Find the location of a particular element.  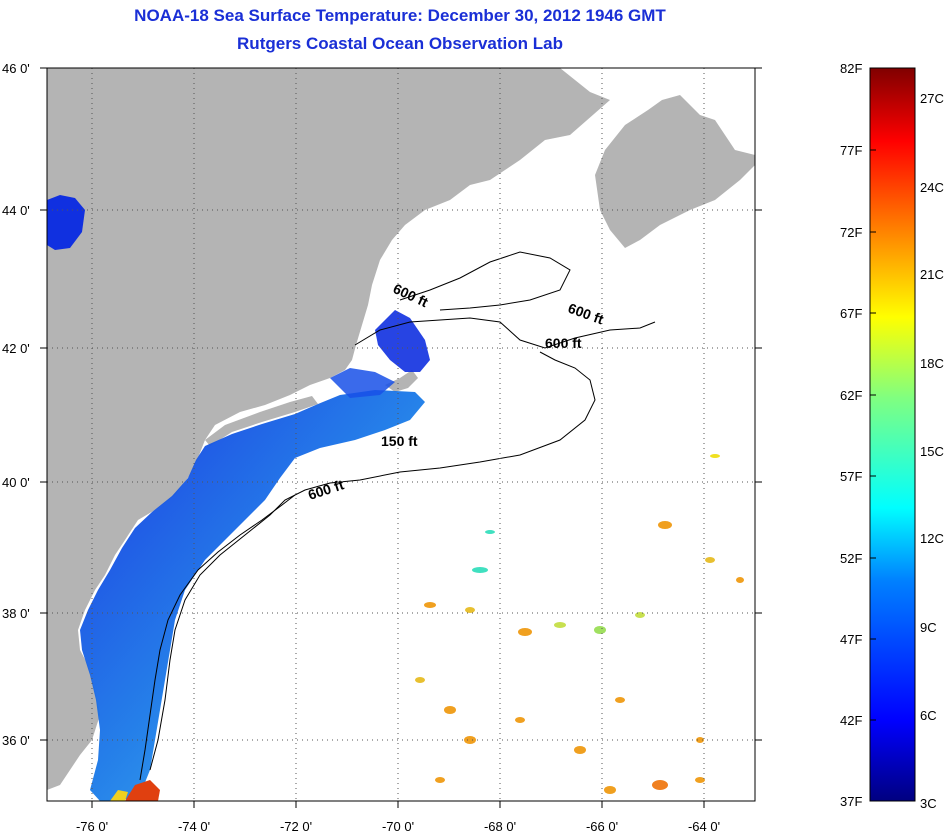

lake-sst is located at coordinates (66, 222).